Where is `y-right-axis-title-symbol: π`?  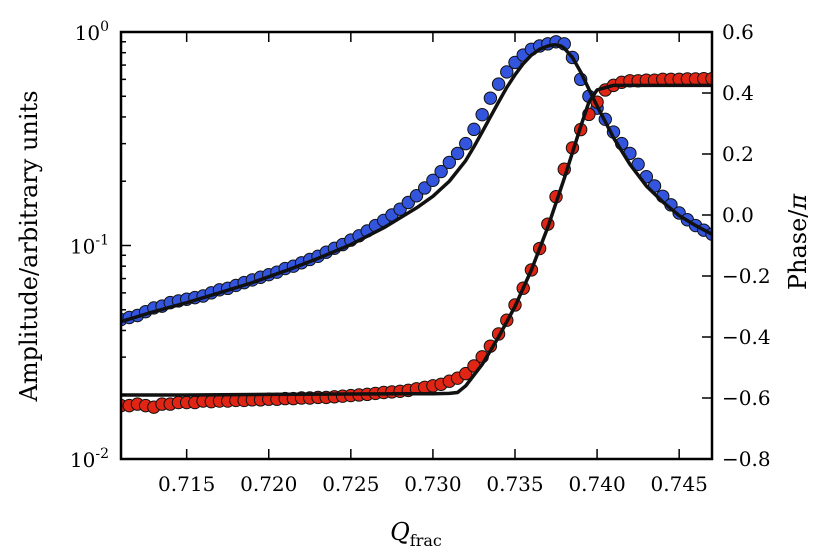 y-right-axis-title-symbol: π is located at coordinates (798, 202).